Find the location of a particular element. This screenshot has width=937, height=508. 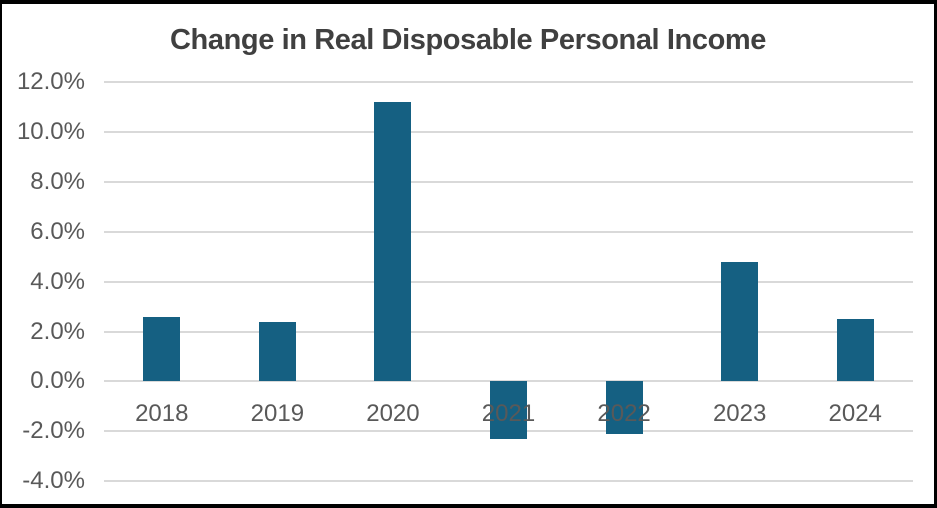

y-axis-tick-label: 2.0% is located at coordinates (57, 331).